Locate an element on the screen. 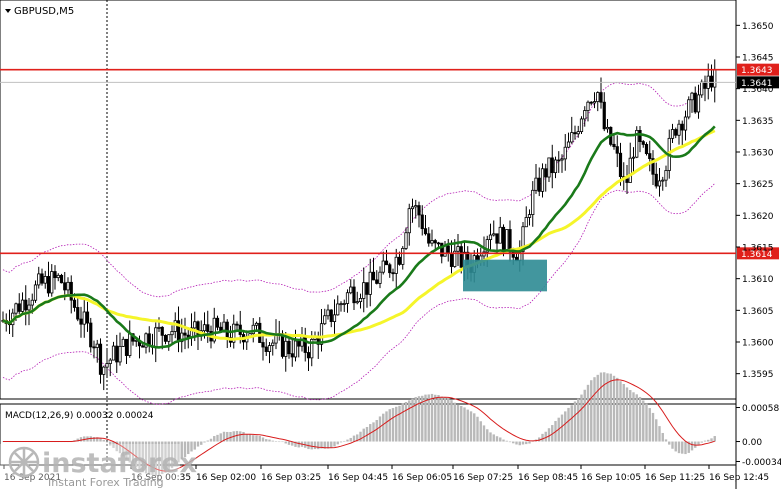 This screenshot has width=781, height=489. time-tick-label: 16 Sep 03:25 is located at coordinates (291, 478).